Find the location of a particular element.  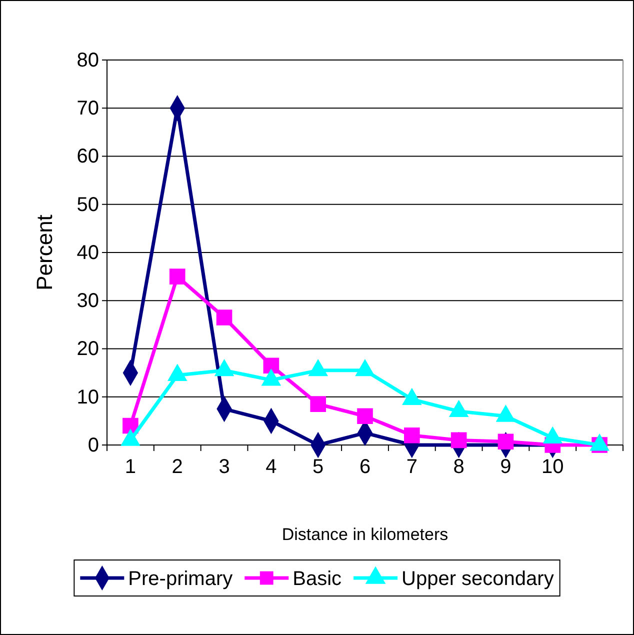

x-tick-label: 4 is located at coordinates (271, 467).